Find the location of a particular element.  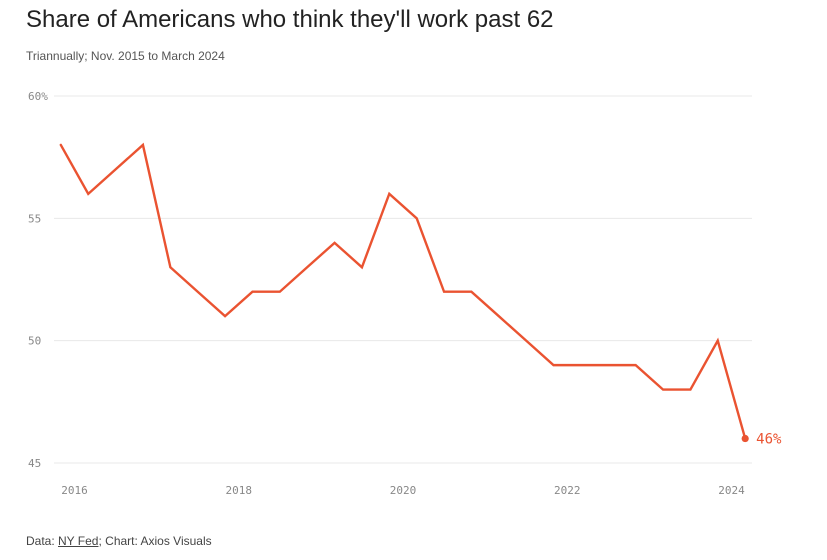

footer-suffix: ; Chart: Axios Visuals is located at coordinates (155, 541).